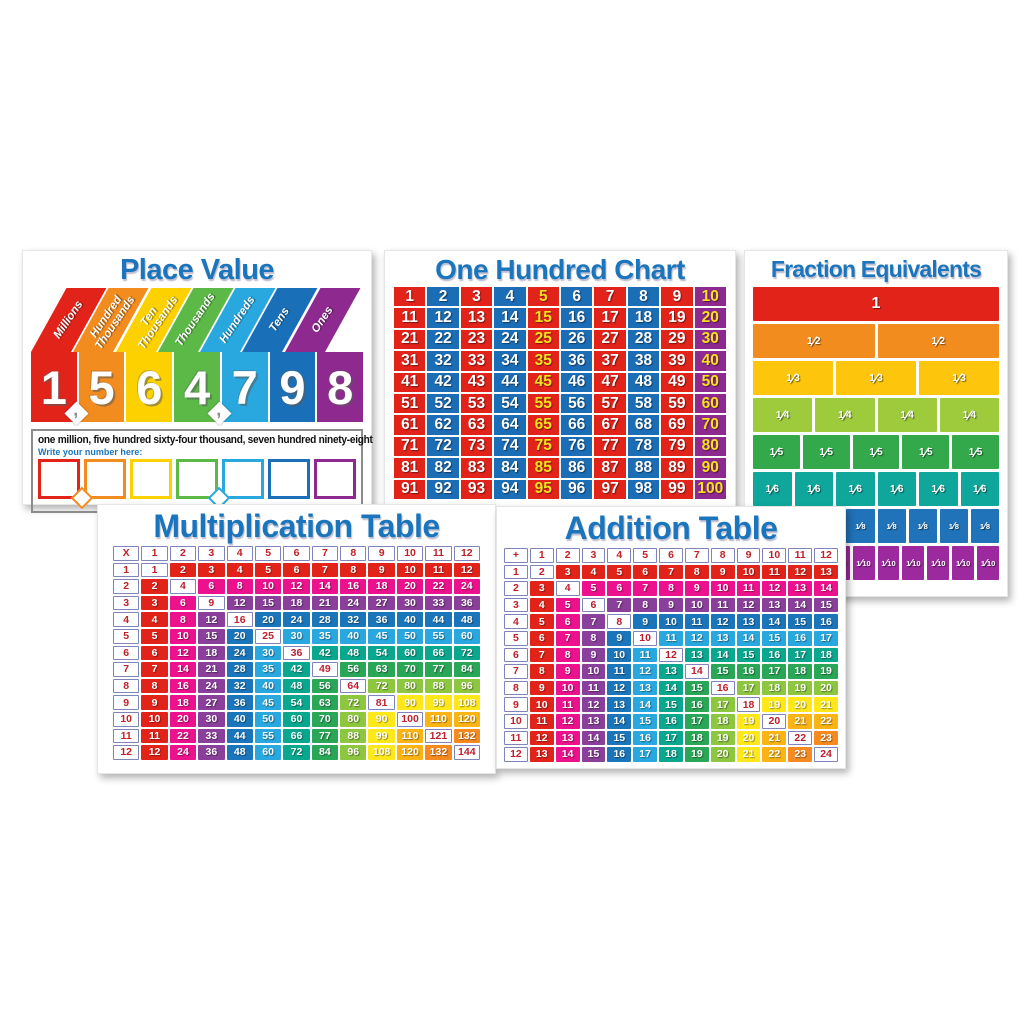 The width and height of the screenshot is (1024, 1024). I want to click on value-cell: 84, so click(325, 752).